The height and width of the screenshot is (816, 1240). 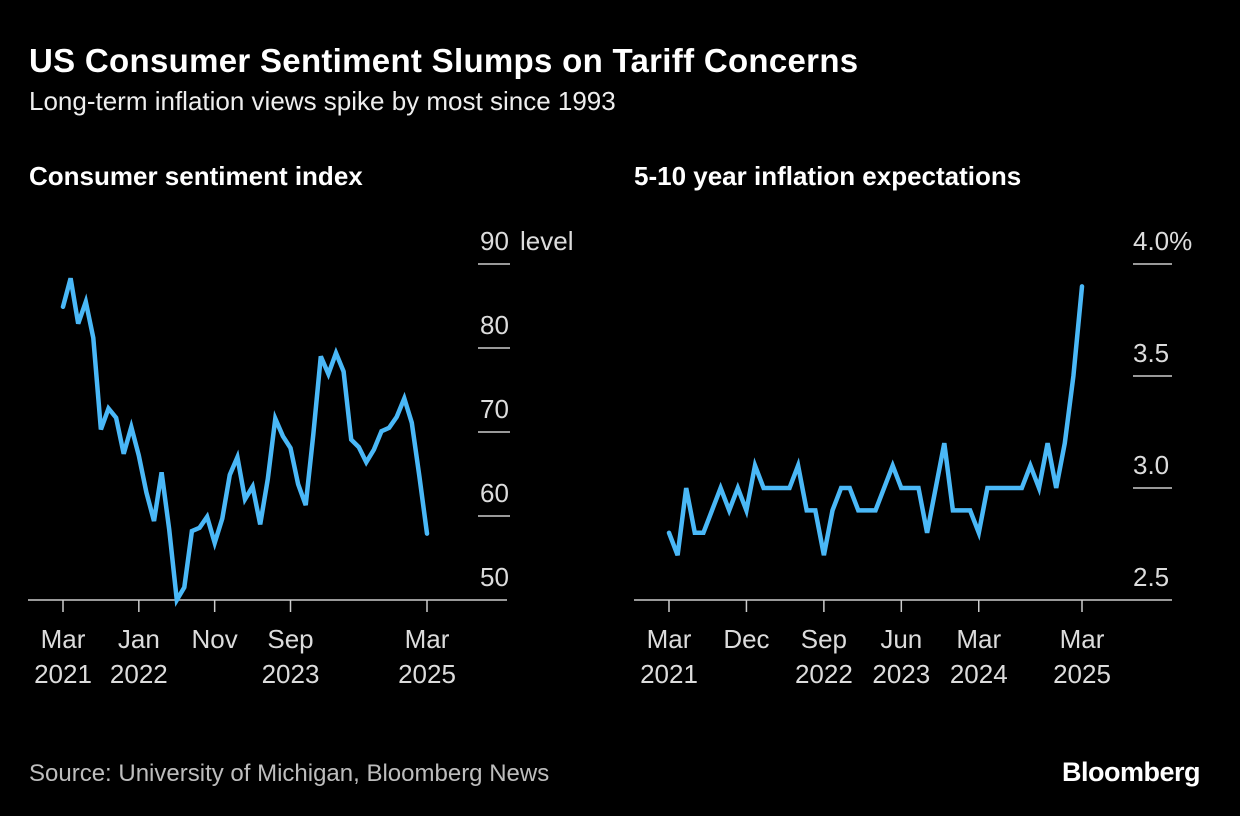 I want to click on sentiment-series-line, so click(x=245, y=442).